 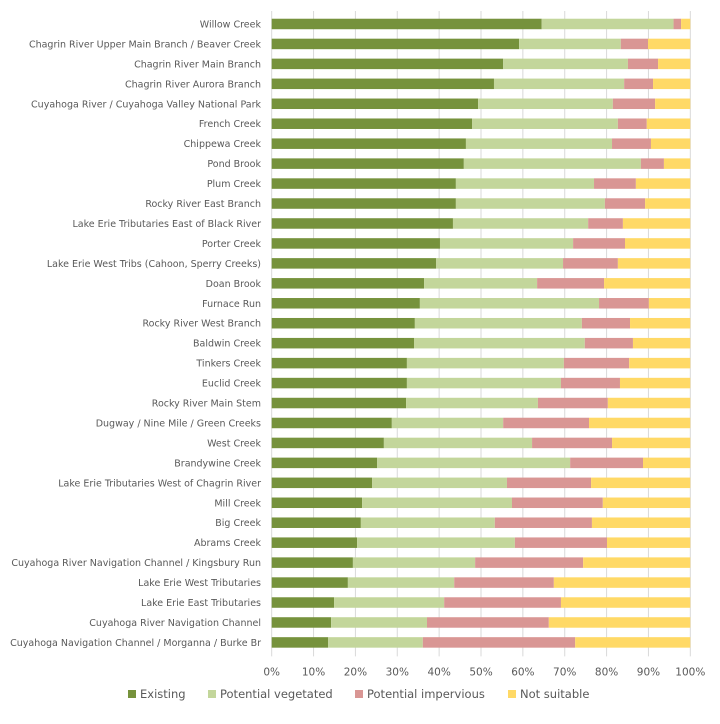 What do you see at coordinates (203, 204) in the screenshot?
I see `category-label: Rocky River East Branch` at bounding box center [203, 204].